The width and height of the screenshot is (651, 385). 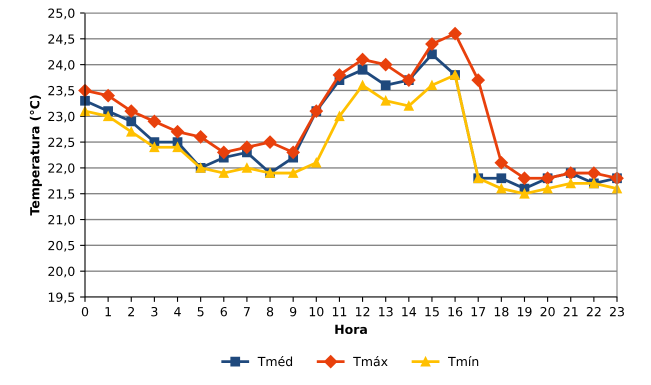 What do you see at coordinates (479, 311) in the screenshot?
I see `x-tick-label: 17` at bounding box center [479, 311].